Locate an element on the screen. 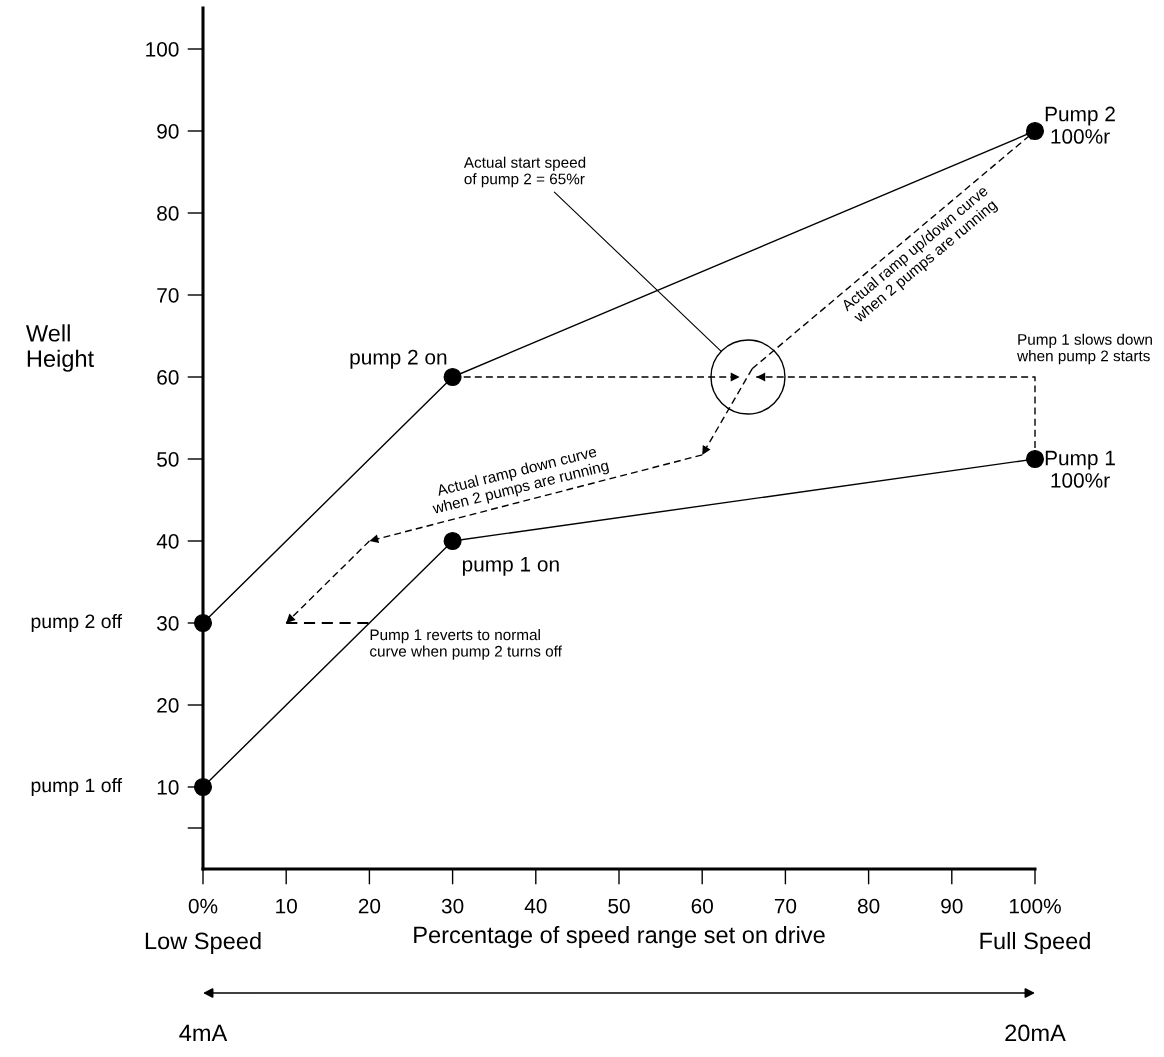 Image resolution: width=1164 pixels, height=1057 pixels. annotation: Pump 2 100%r is located at coordinates (1080, 125).